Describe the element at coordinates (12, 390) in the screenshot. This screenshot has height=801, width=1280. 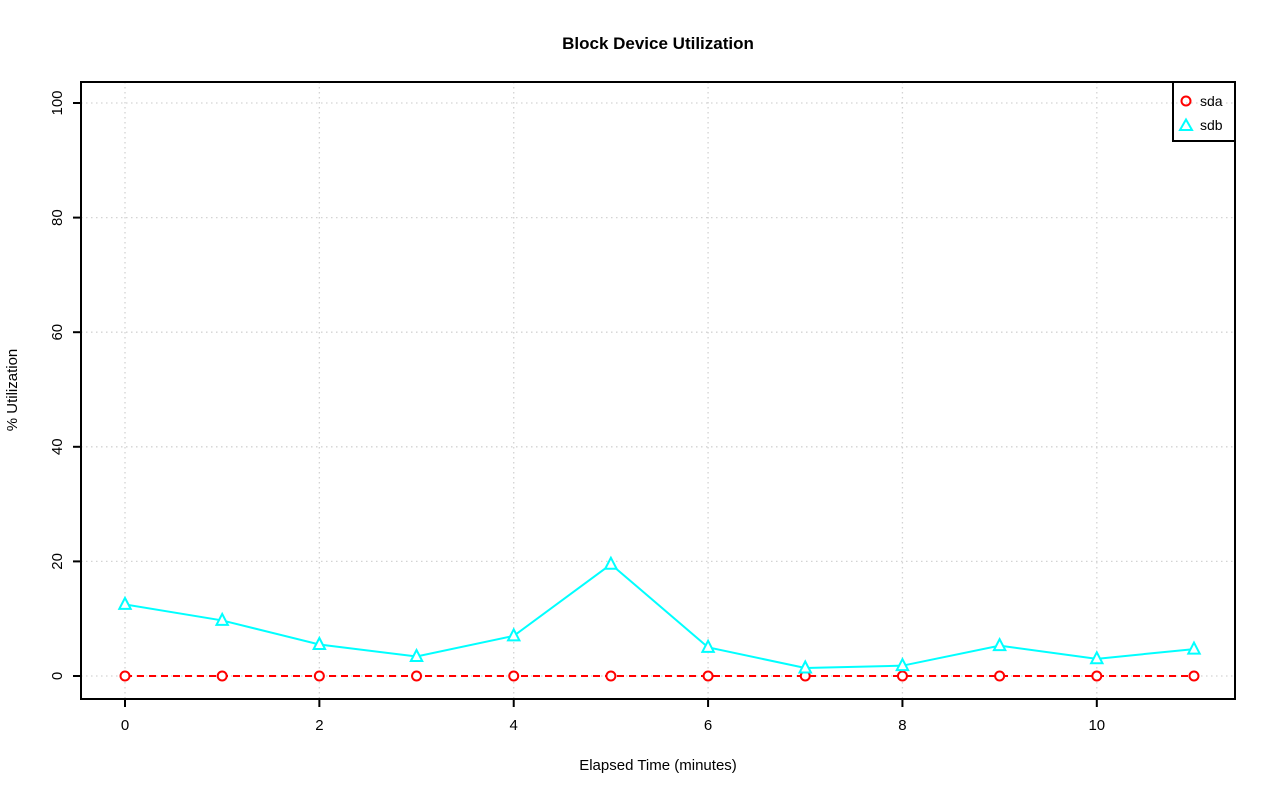
I see `y-axis-label: % Utilization` at that location.